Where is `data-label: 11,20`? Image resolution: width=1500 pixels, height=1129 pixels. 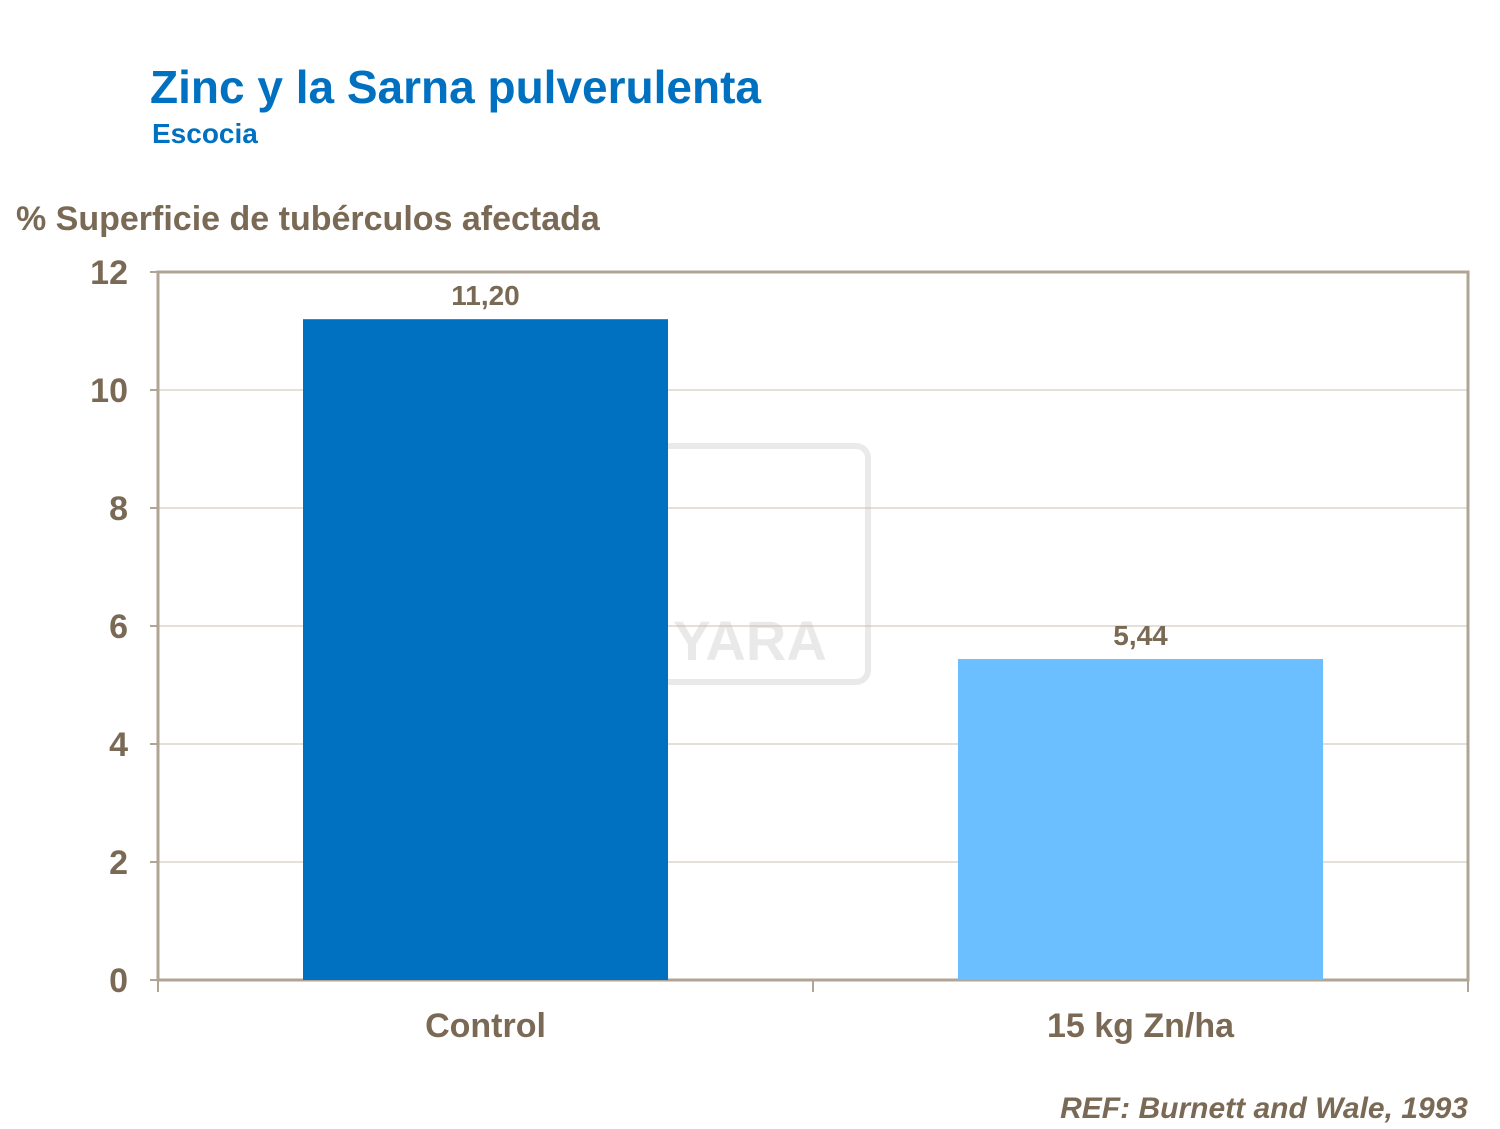 data-label: 11,20 is located at coordinates (485, 295).